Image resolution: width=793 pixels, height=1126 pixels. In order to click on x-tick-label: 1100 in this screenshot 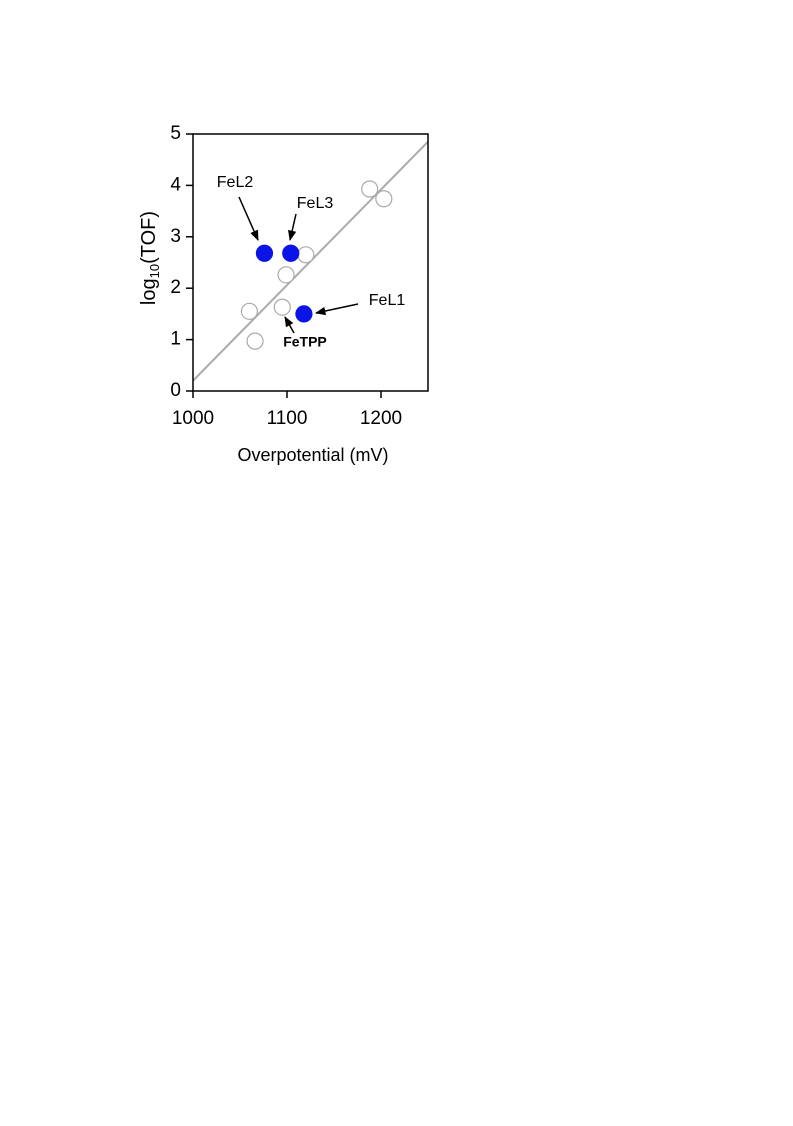, I will do `click(287, 418)`.